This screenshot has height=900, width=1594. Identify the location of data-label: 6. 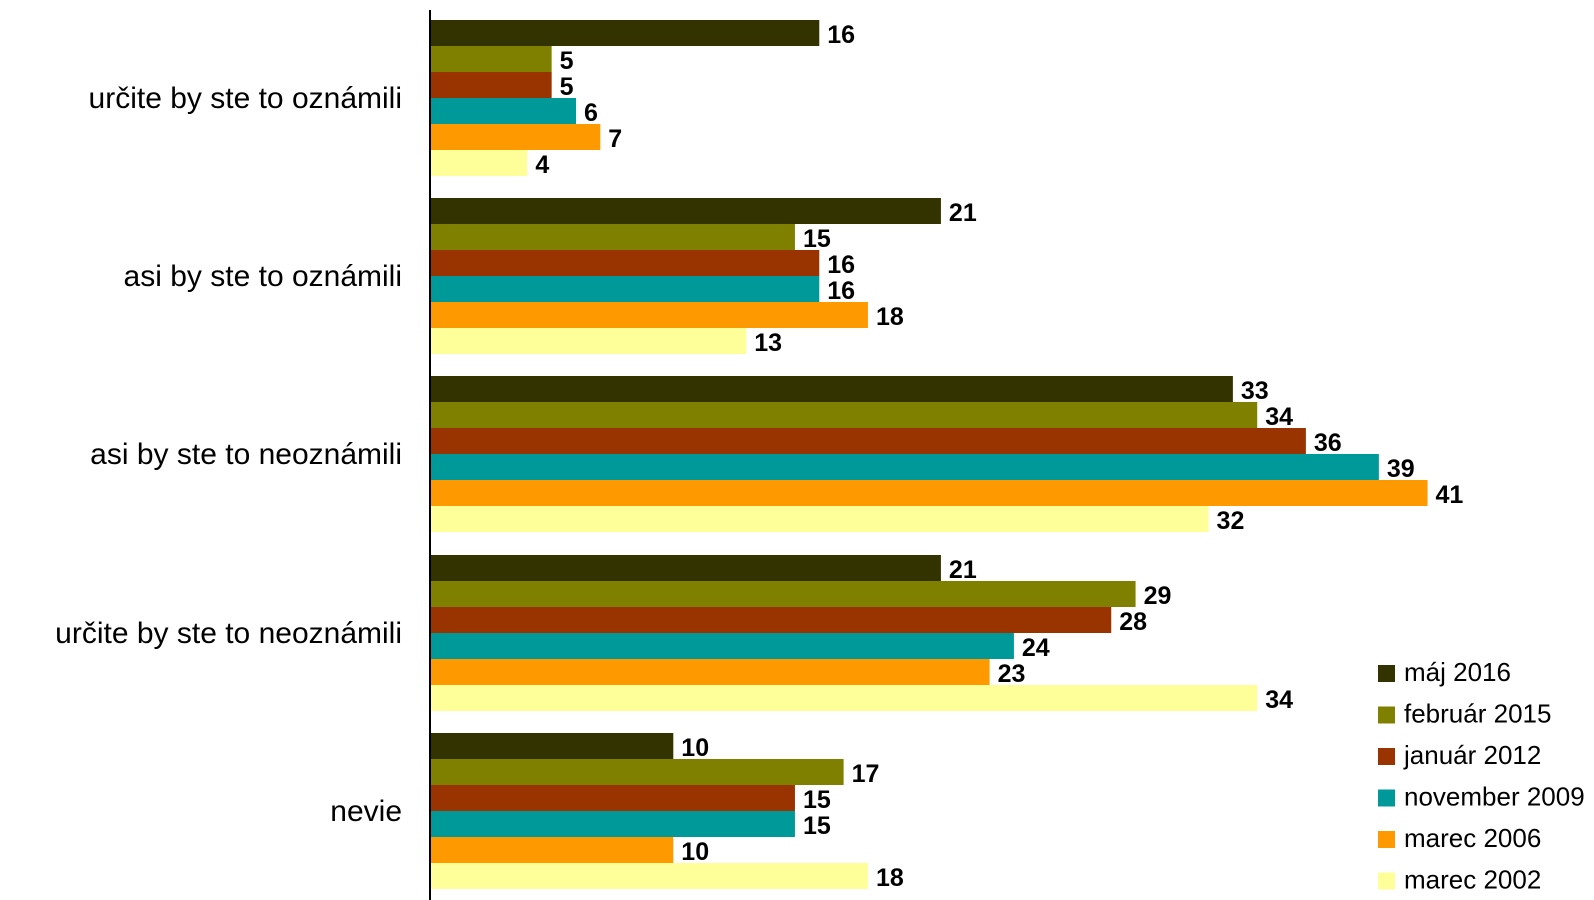
(591, 113).